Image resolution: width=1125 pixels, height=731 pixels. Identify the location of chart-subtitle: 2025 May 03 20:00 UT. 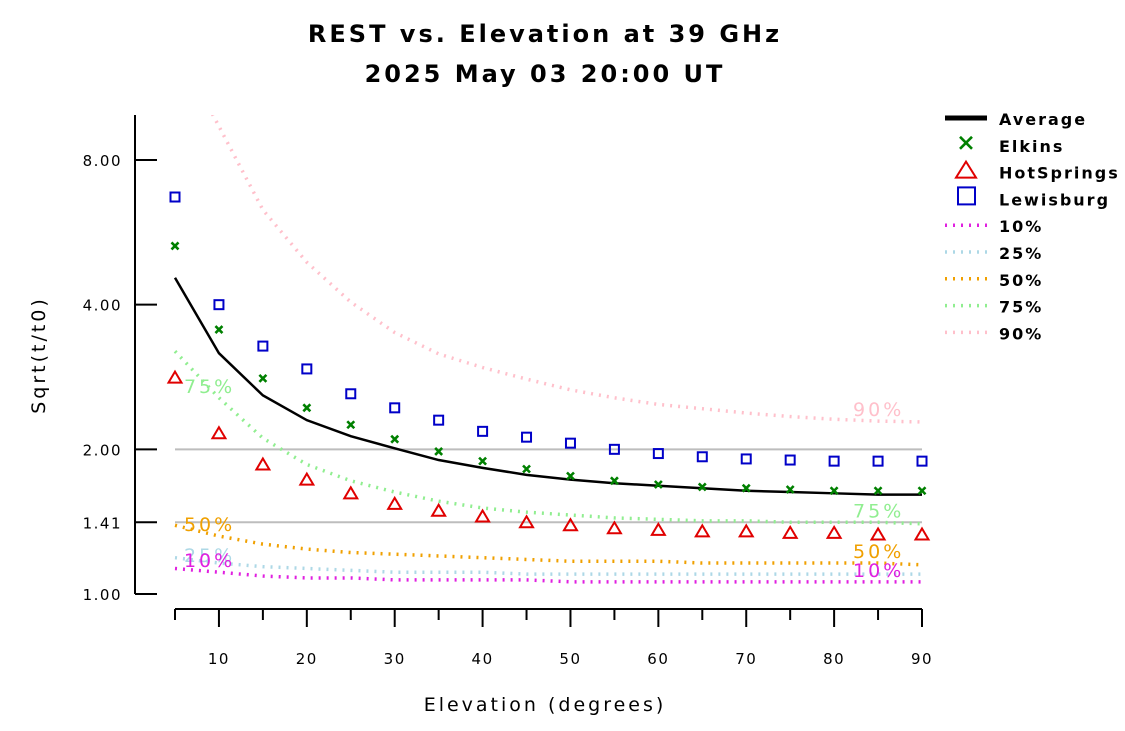
(545, 74).